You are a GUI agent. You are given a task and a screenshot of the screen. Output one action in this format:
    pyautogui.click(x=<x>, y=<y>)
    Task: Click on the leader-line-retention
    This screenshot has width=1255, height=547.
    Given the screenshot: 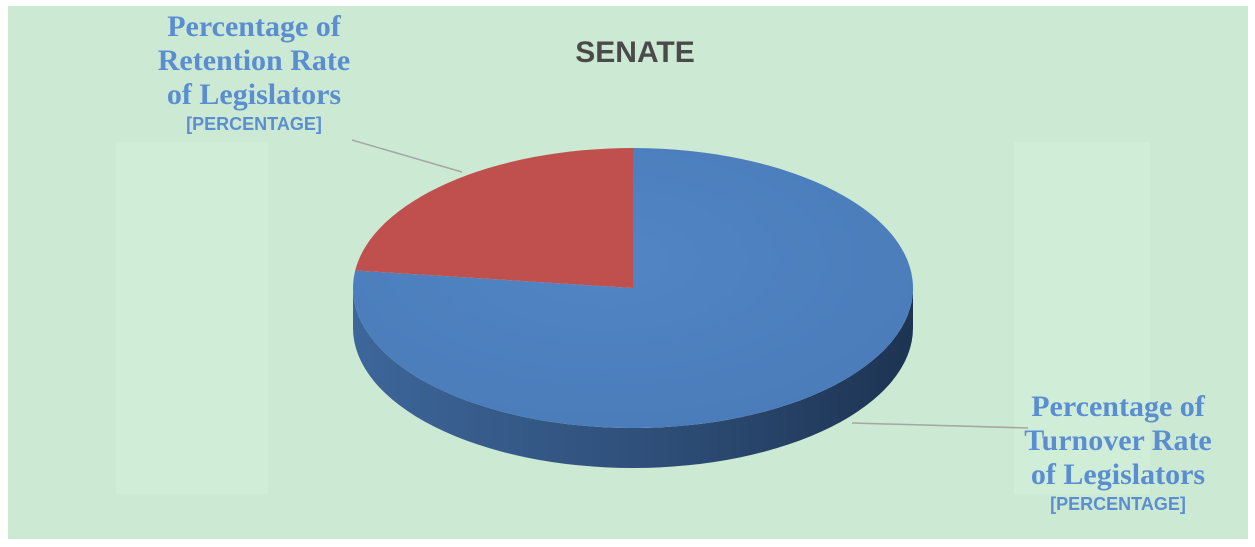 What is the action you would take?
    pyautogui.click(x=407, y=156)
    